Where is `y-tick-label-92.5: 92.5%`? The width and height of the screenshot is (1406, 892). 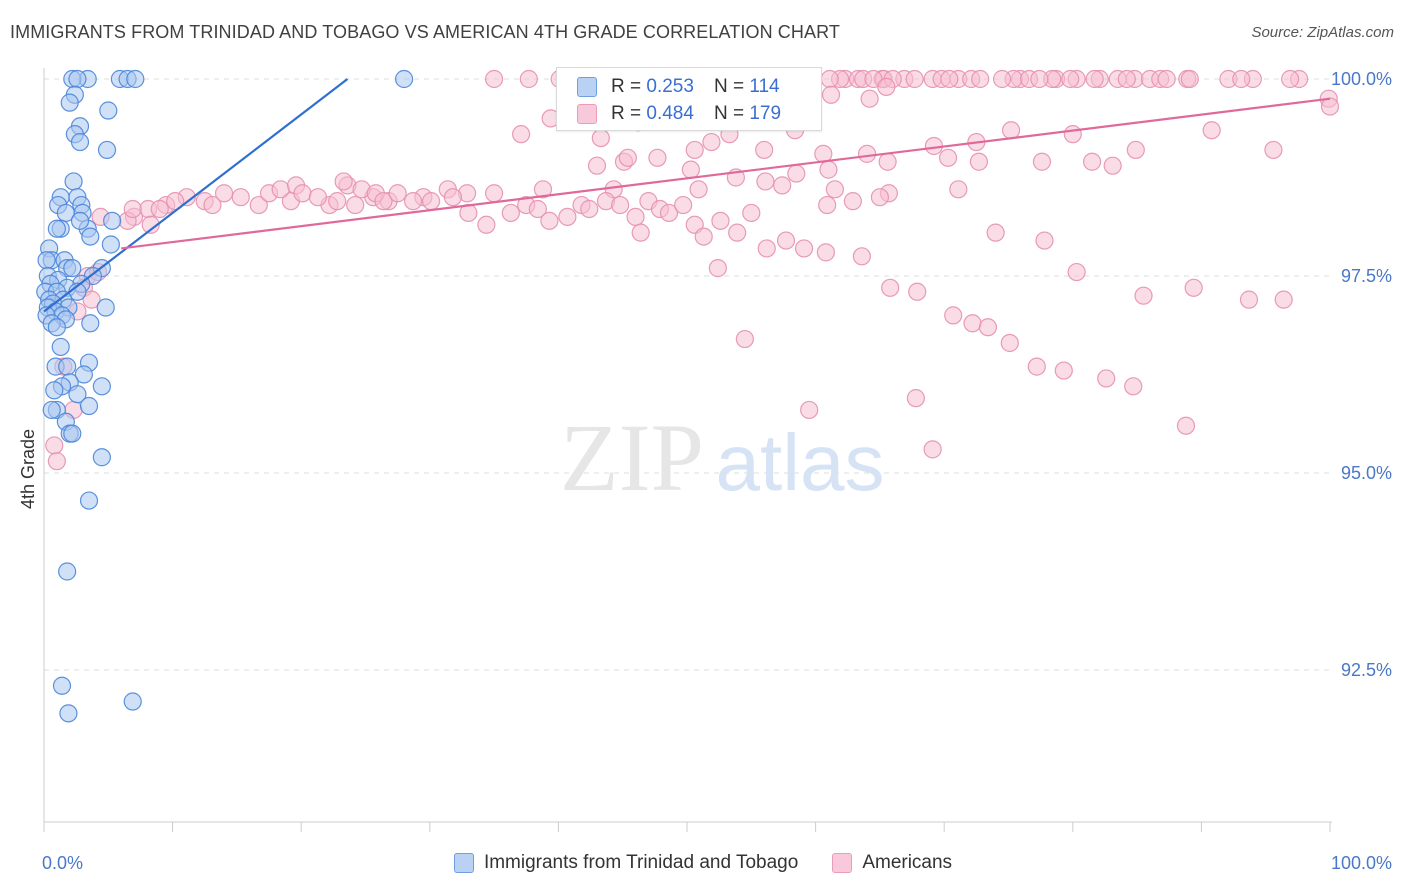
y-tick-label-92.5: 92.5% is located at coordinates (1366, 670).